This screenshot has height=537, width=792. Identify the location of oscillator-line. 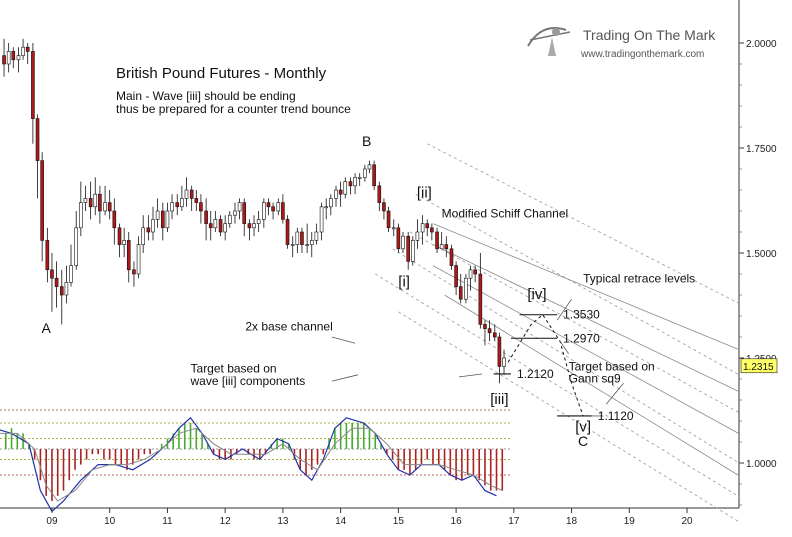
(248, 464).